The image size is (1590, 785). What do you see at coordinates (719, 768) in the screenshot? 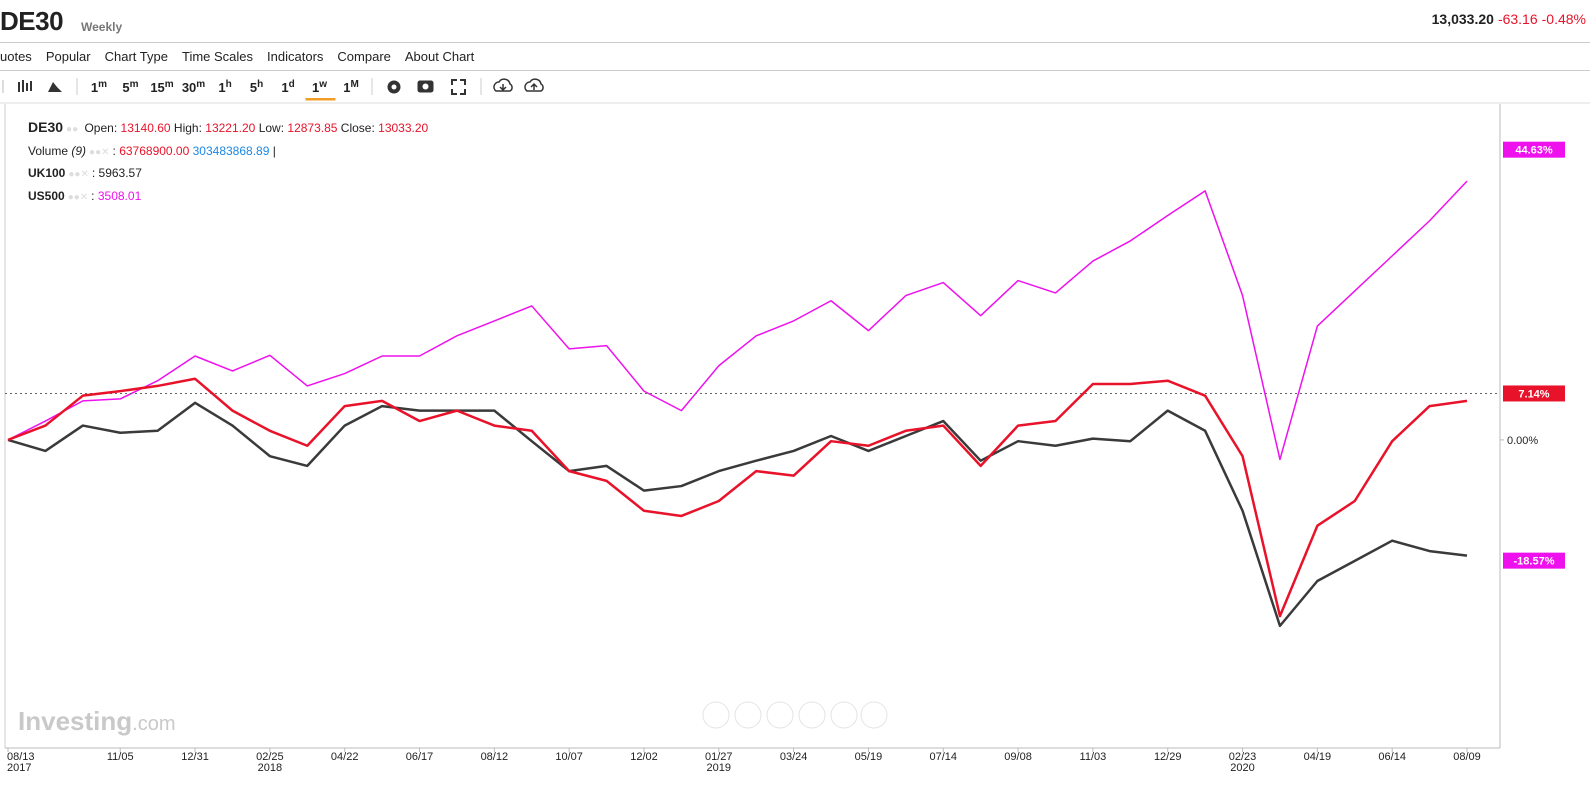
I see `x-year-label: 2019` at bounding box center [719, 768].